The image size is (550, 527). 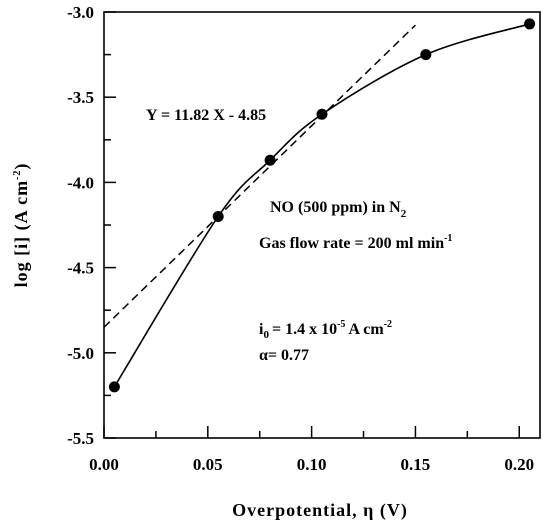 What do you see at coordinates (284, 355) in the screenshot?
I see `transfer-coefficient-label: α= 0.77` at bounding box center [284, 355].